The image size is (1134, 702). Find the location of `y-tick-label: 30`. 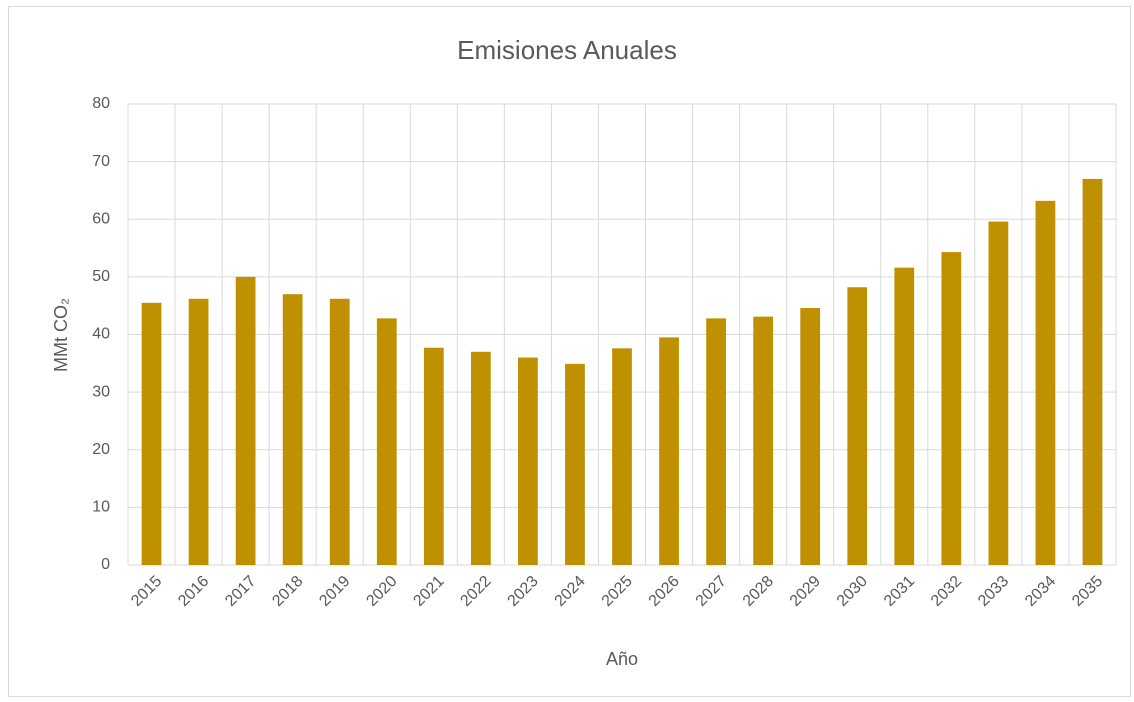

y-tick-label: 30 is located at coordinates (101, 391).